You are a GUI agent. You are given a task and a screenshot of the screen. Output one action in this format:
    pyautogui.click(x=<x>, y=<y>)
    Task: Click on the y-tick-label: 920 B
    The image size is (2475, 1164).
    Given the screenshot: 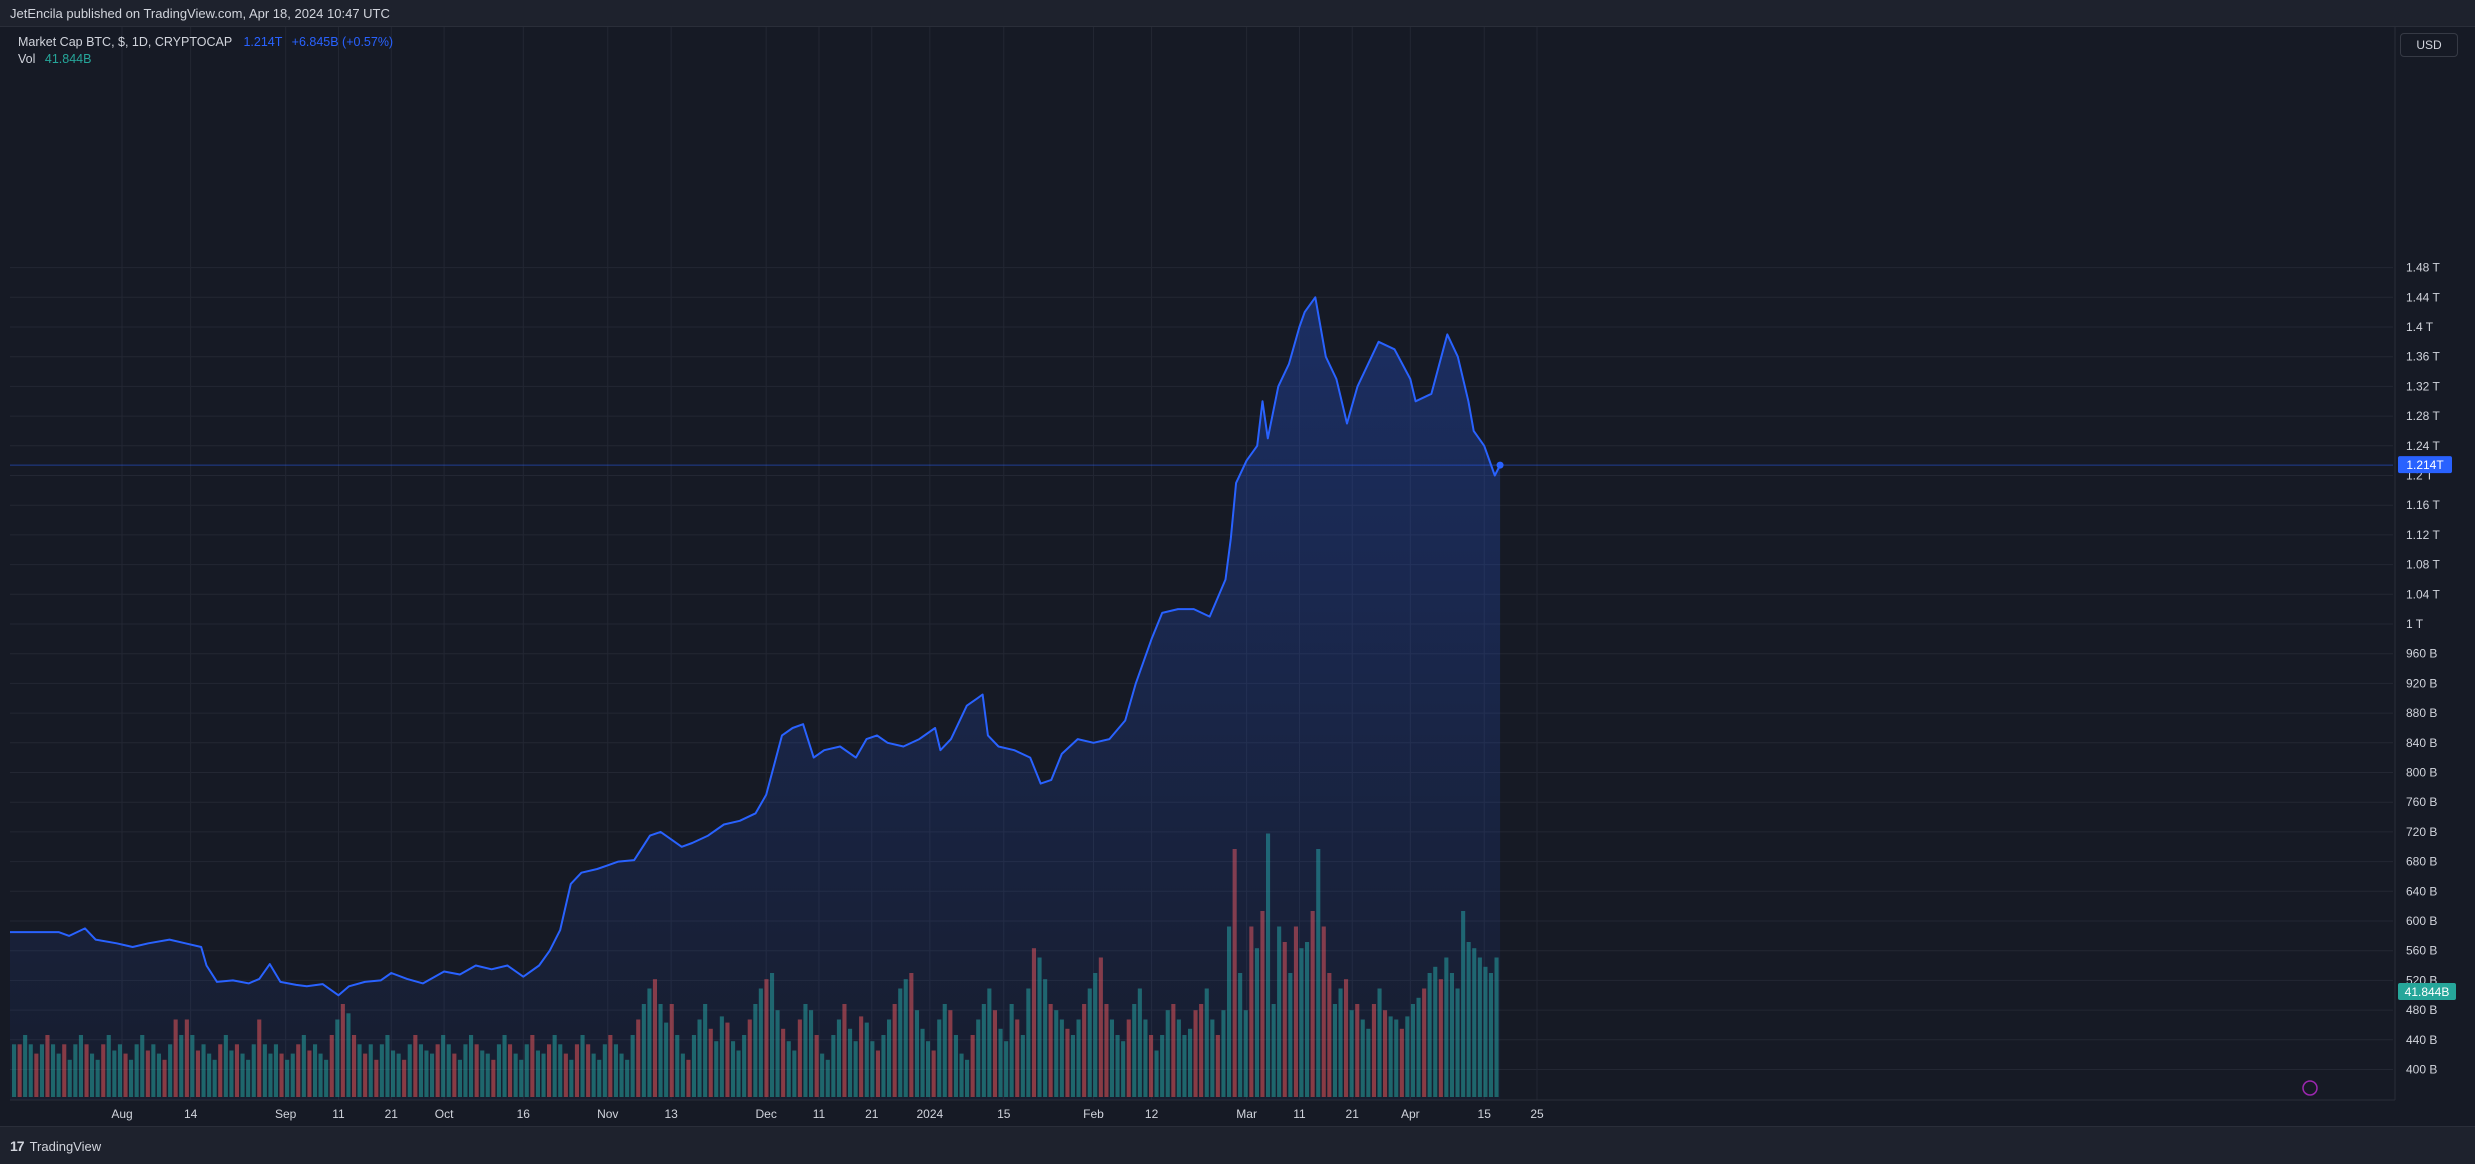 What is the action you would take?
    pyautogui.click(x=2421, y=683)
    